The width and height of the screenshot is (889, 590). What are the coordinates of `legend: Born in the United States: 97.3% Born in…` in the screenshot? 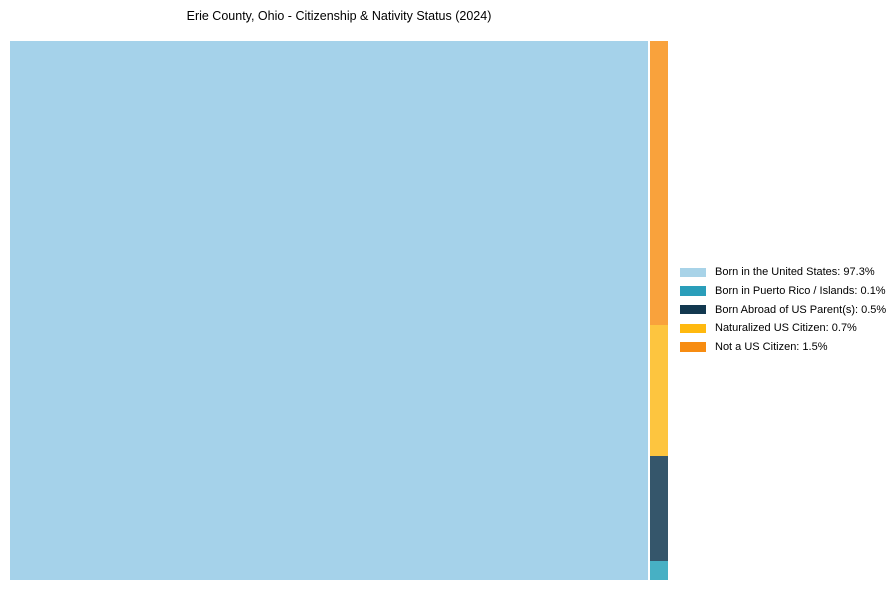 It's located at (783, 309).